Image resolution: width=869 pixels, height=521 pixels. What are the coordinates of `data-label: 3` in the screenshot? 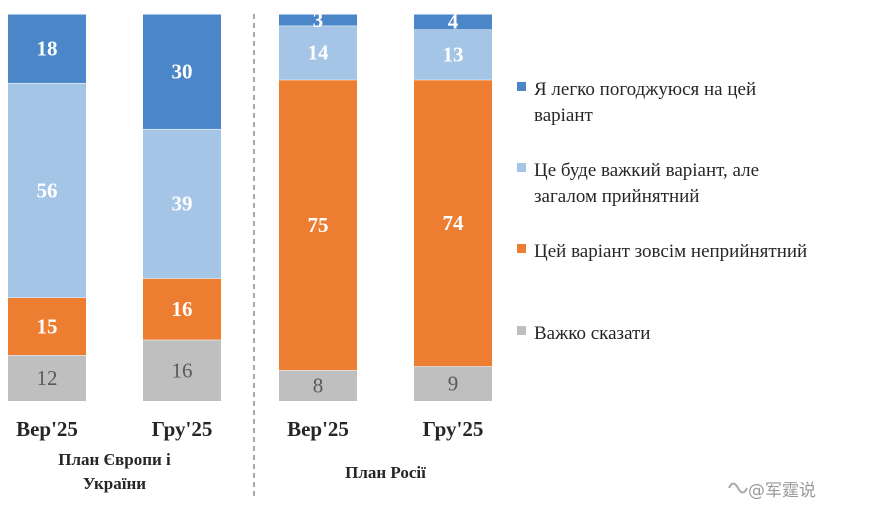 It's located at (318, 20).